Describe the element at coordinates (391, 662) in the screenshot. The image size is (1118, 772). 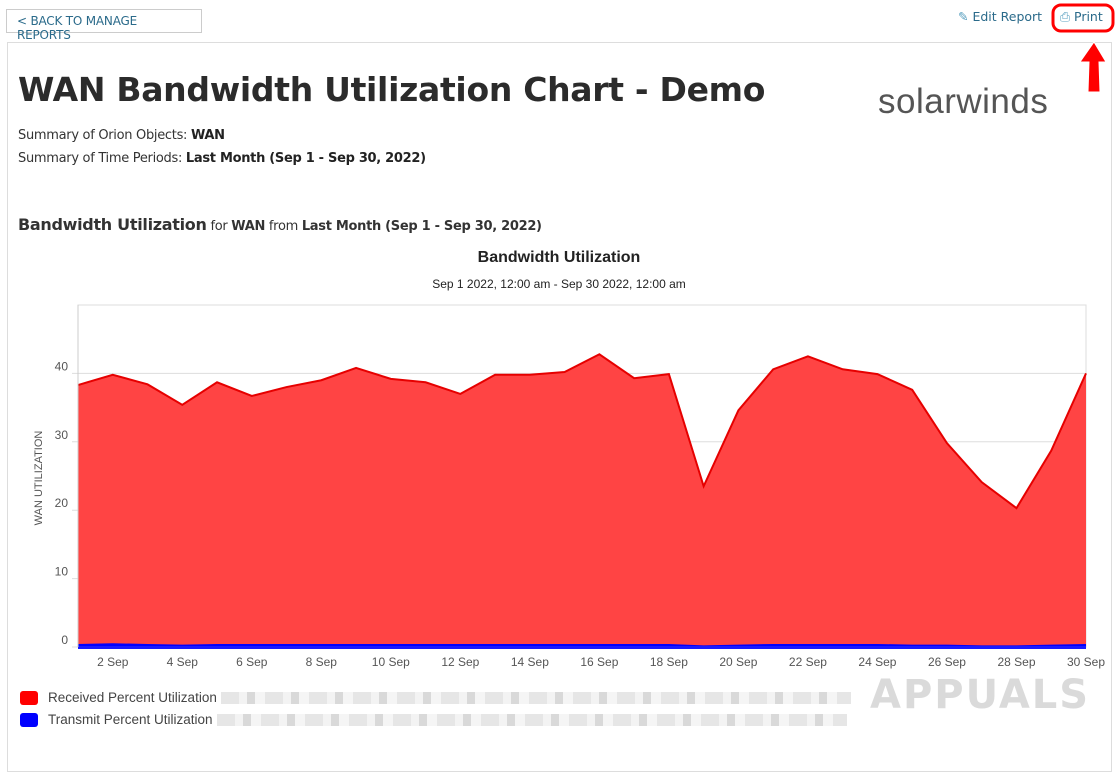
I see `x-tick-label: 10 Sep` at that location.